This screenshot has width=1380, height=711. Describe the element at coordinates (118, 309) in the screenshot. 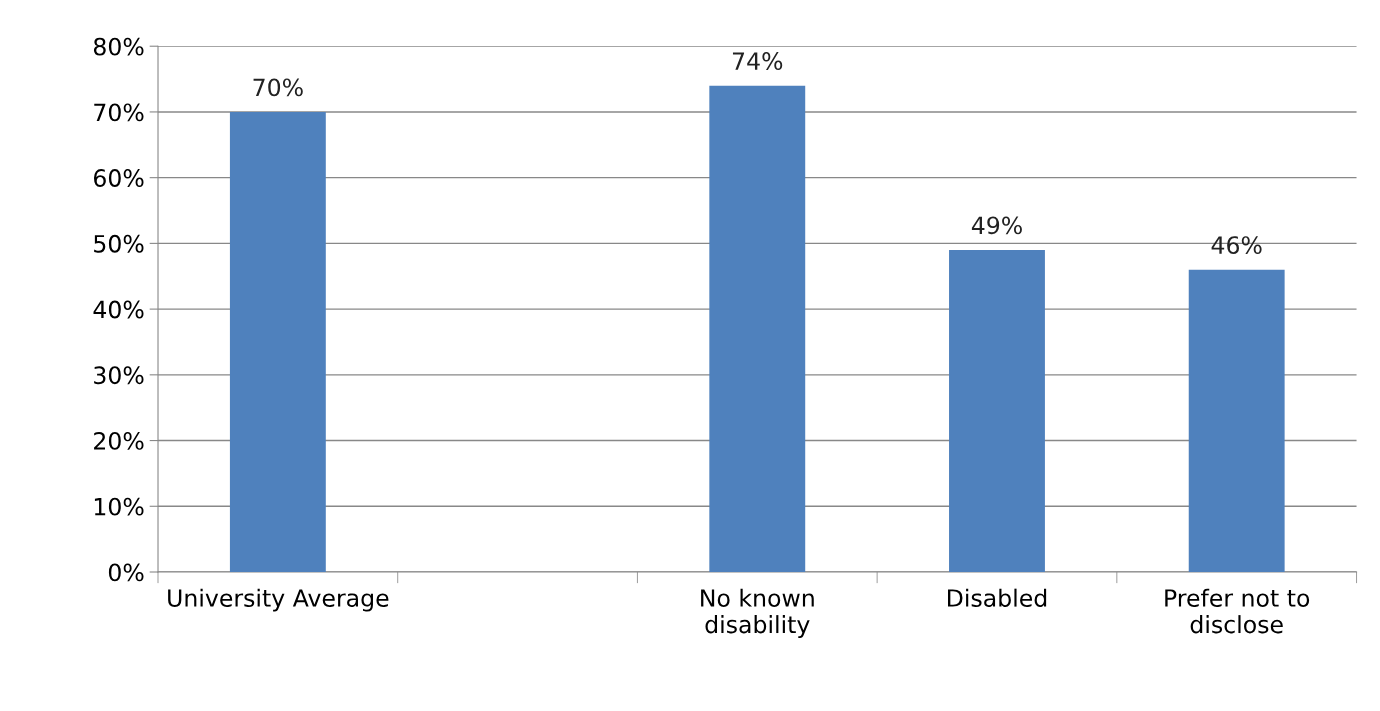

I see `y-tick-label: 40%` at that location.